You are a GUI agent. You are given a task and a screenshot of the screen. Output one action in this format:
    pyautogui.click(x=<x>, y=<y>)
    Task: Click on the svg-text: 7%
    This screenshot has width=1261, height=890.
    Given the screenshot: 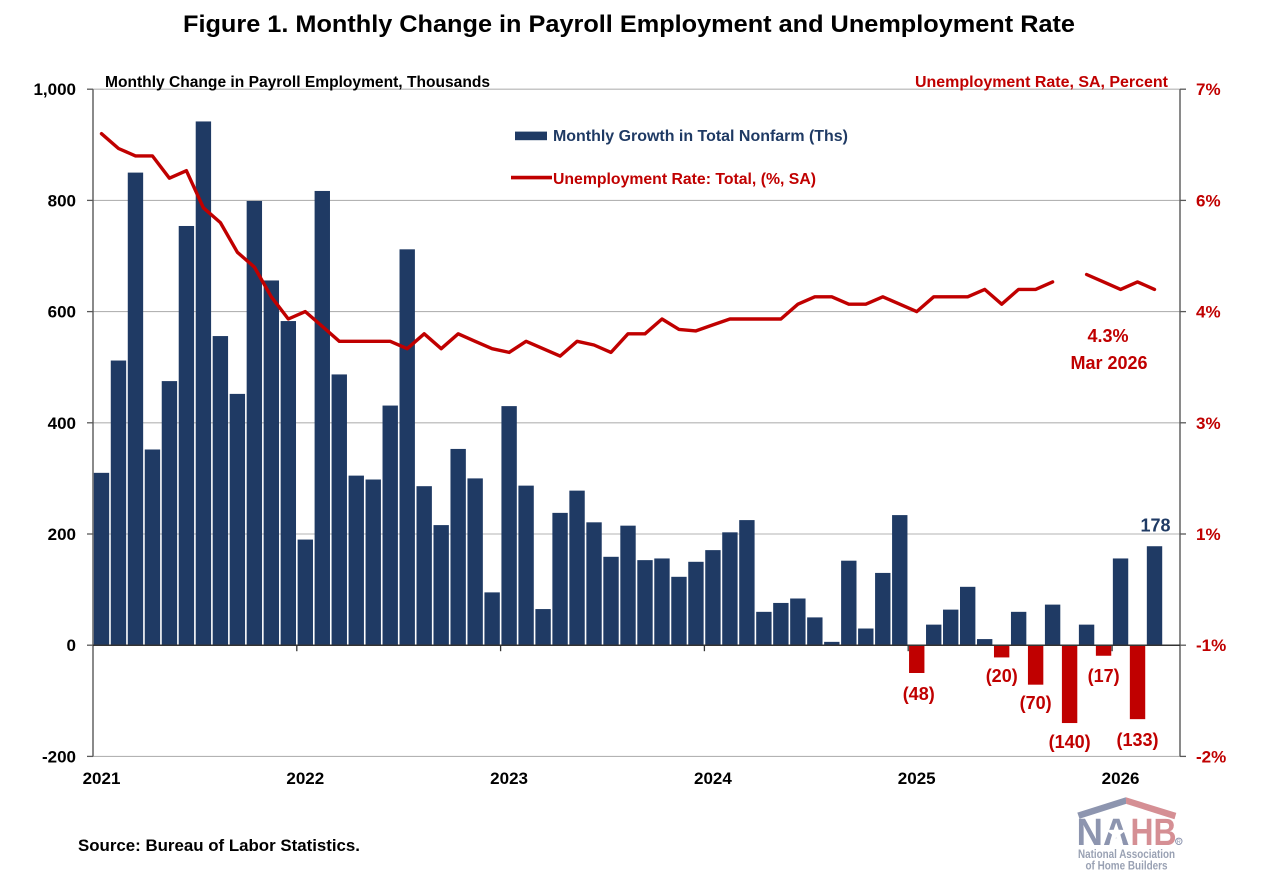 What is the action you would take?
    pyautogui.click(x=1208, y=89)
    